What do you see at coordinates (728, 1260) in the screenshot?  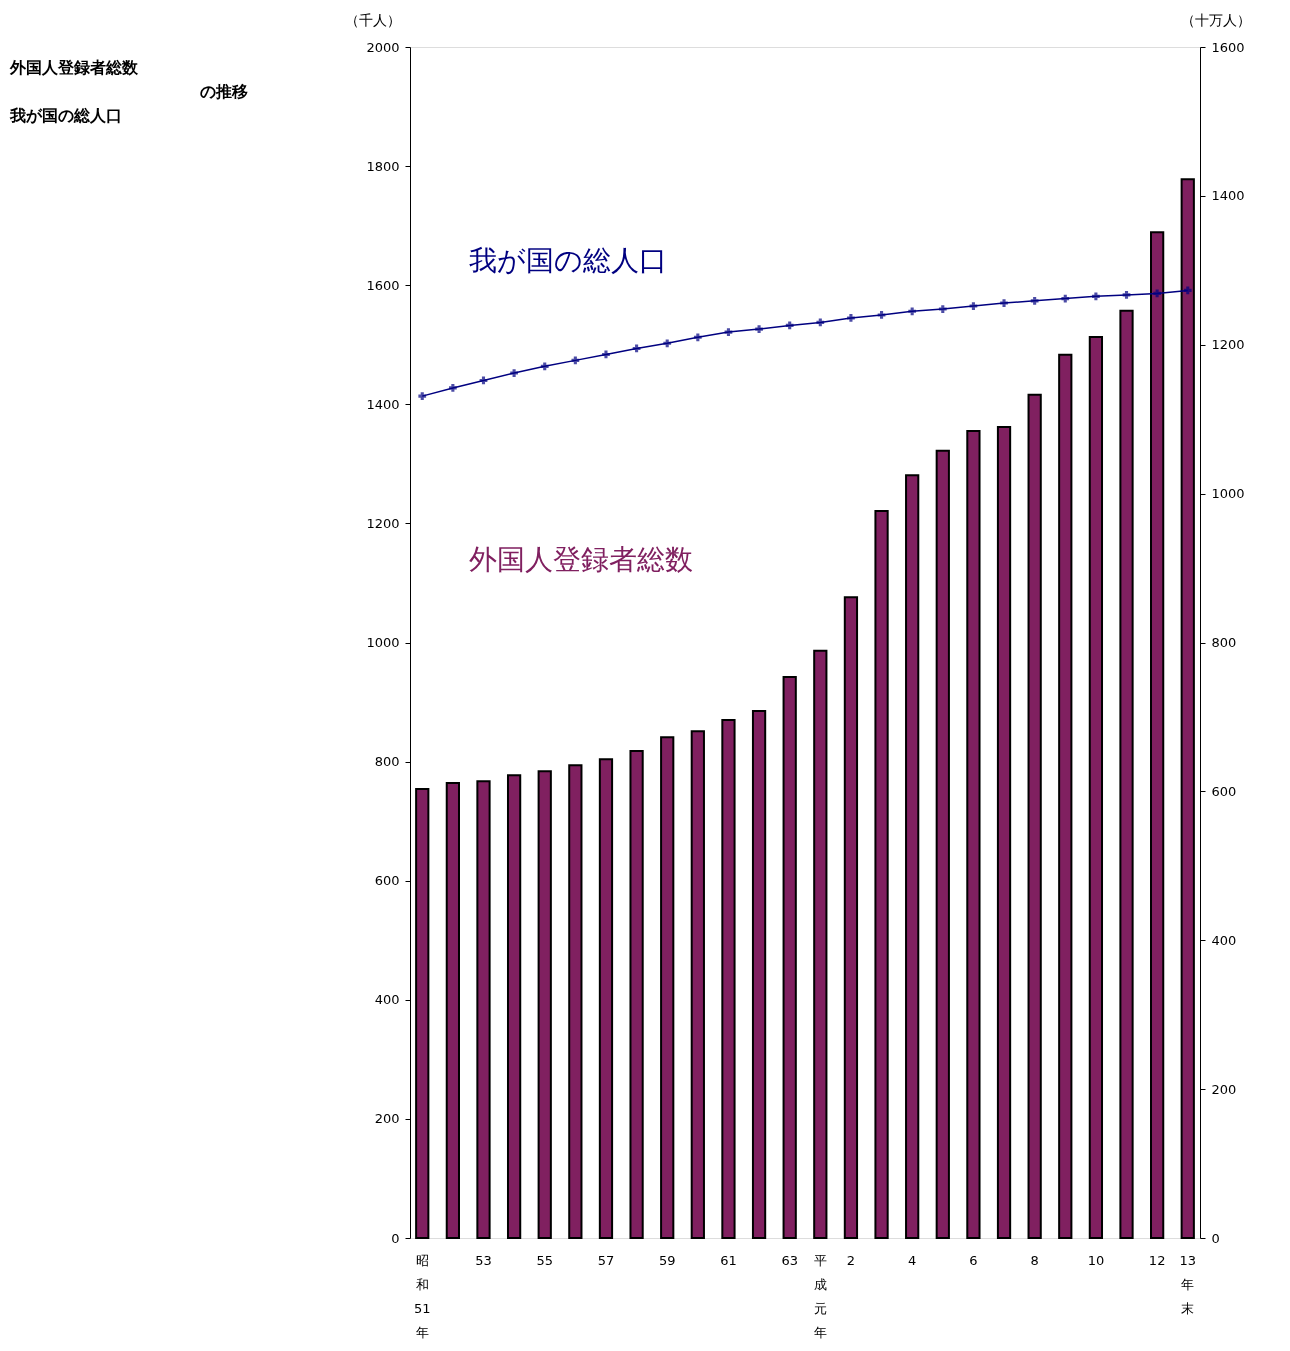 I see `x-tick-label: 61` at bounding box center [728, 1260].